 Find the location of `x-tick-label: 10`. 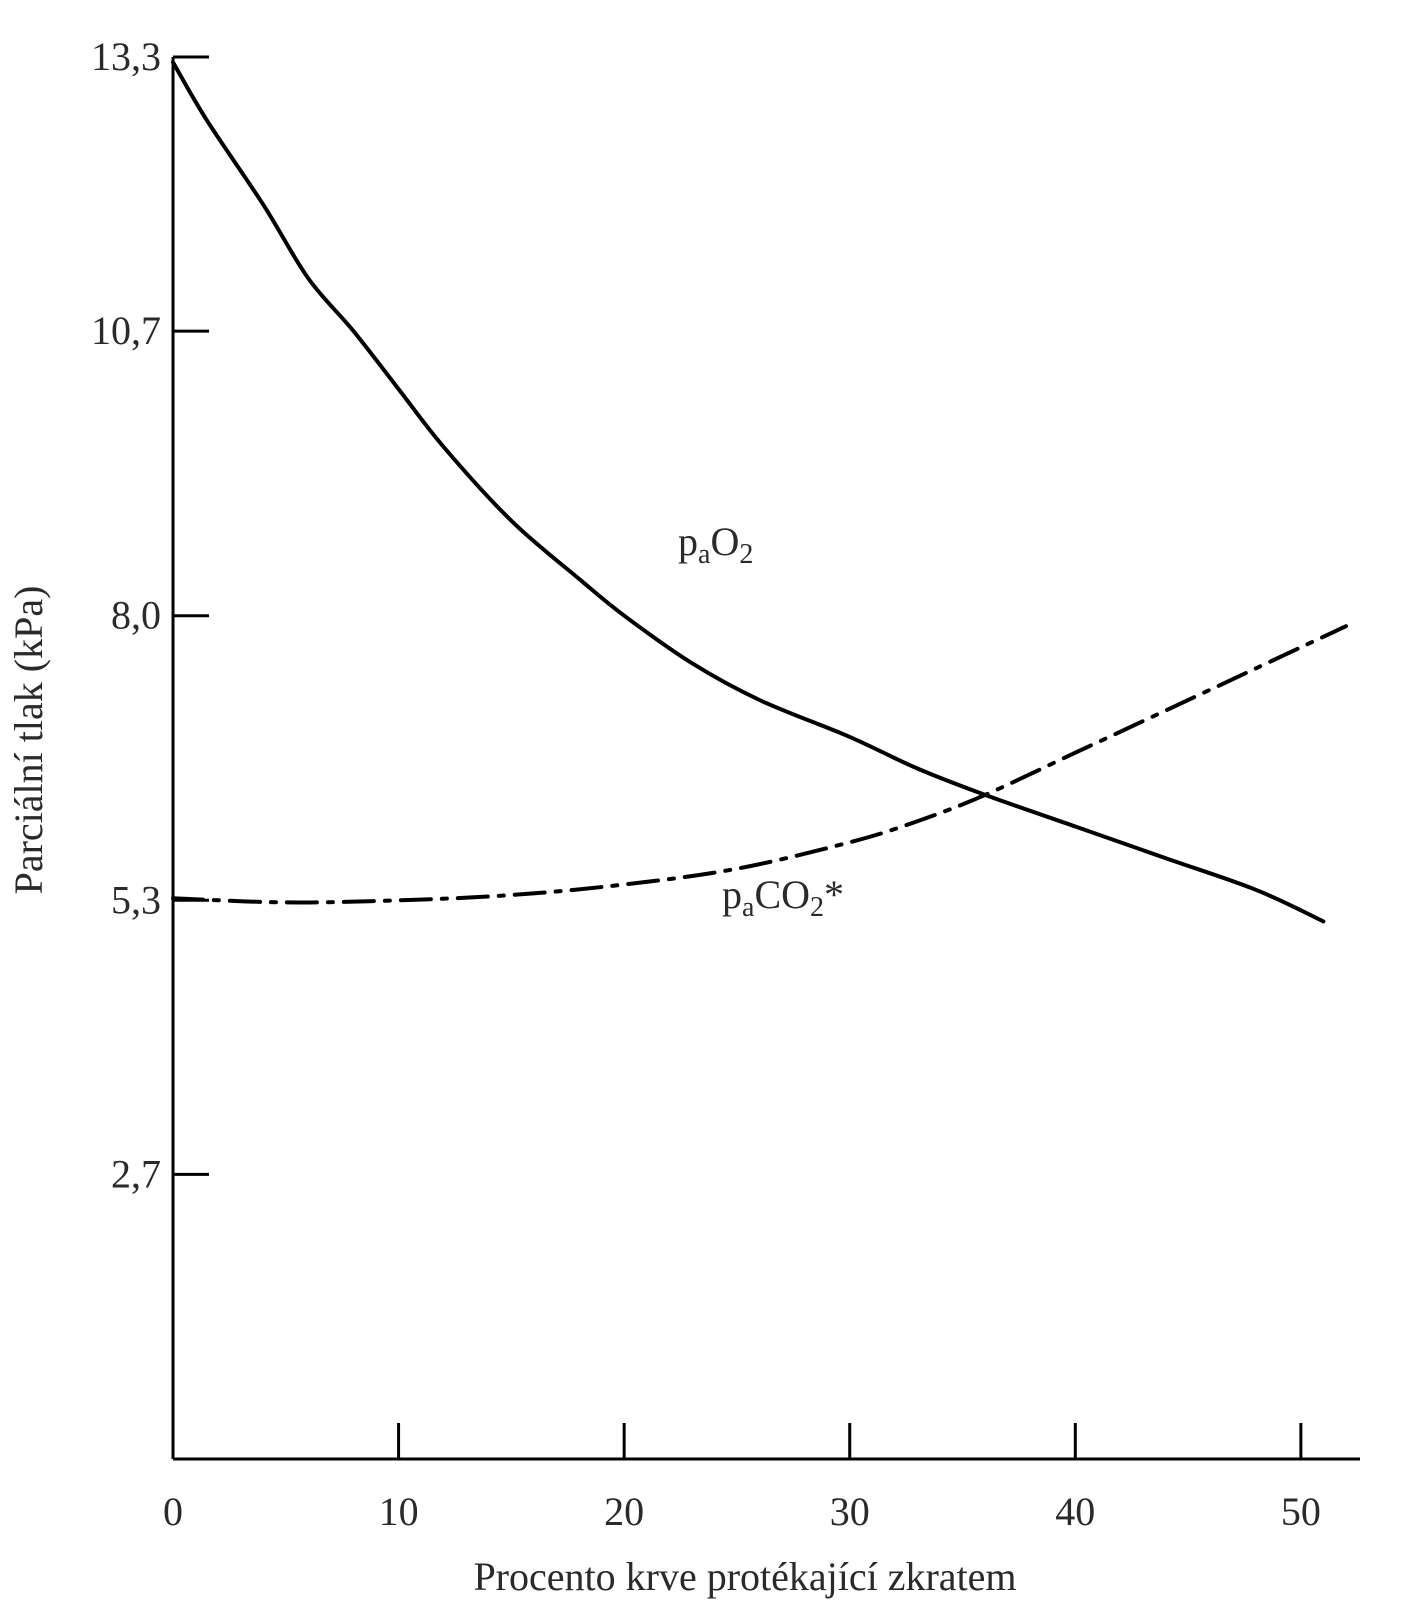

x-tick-label: 10 is located at coordinates (399, 1511).